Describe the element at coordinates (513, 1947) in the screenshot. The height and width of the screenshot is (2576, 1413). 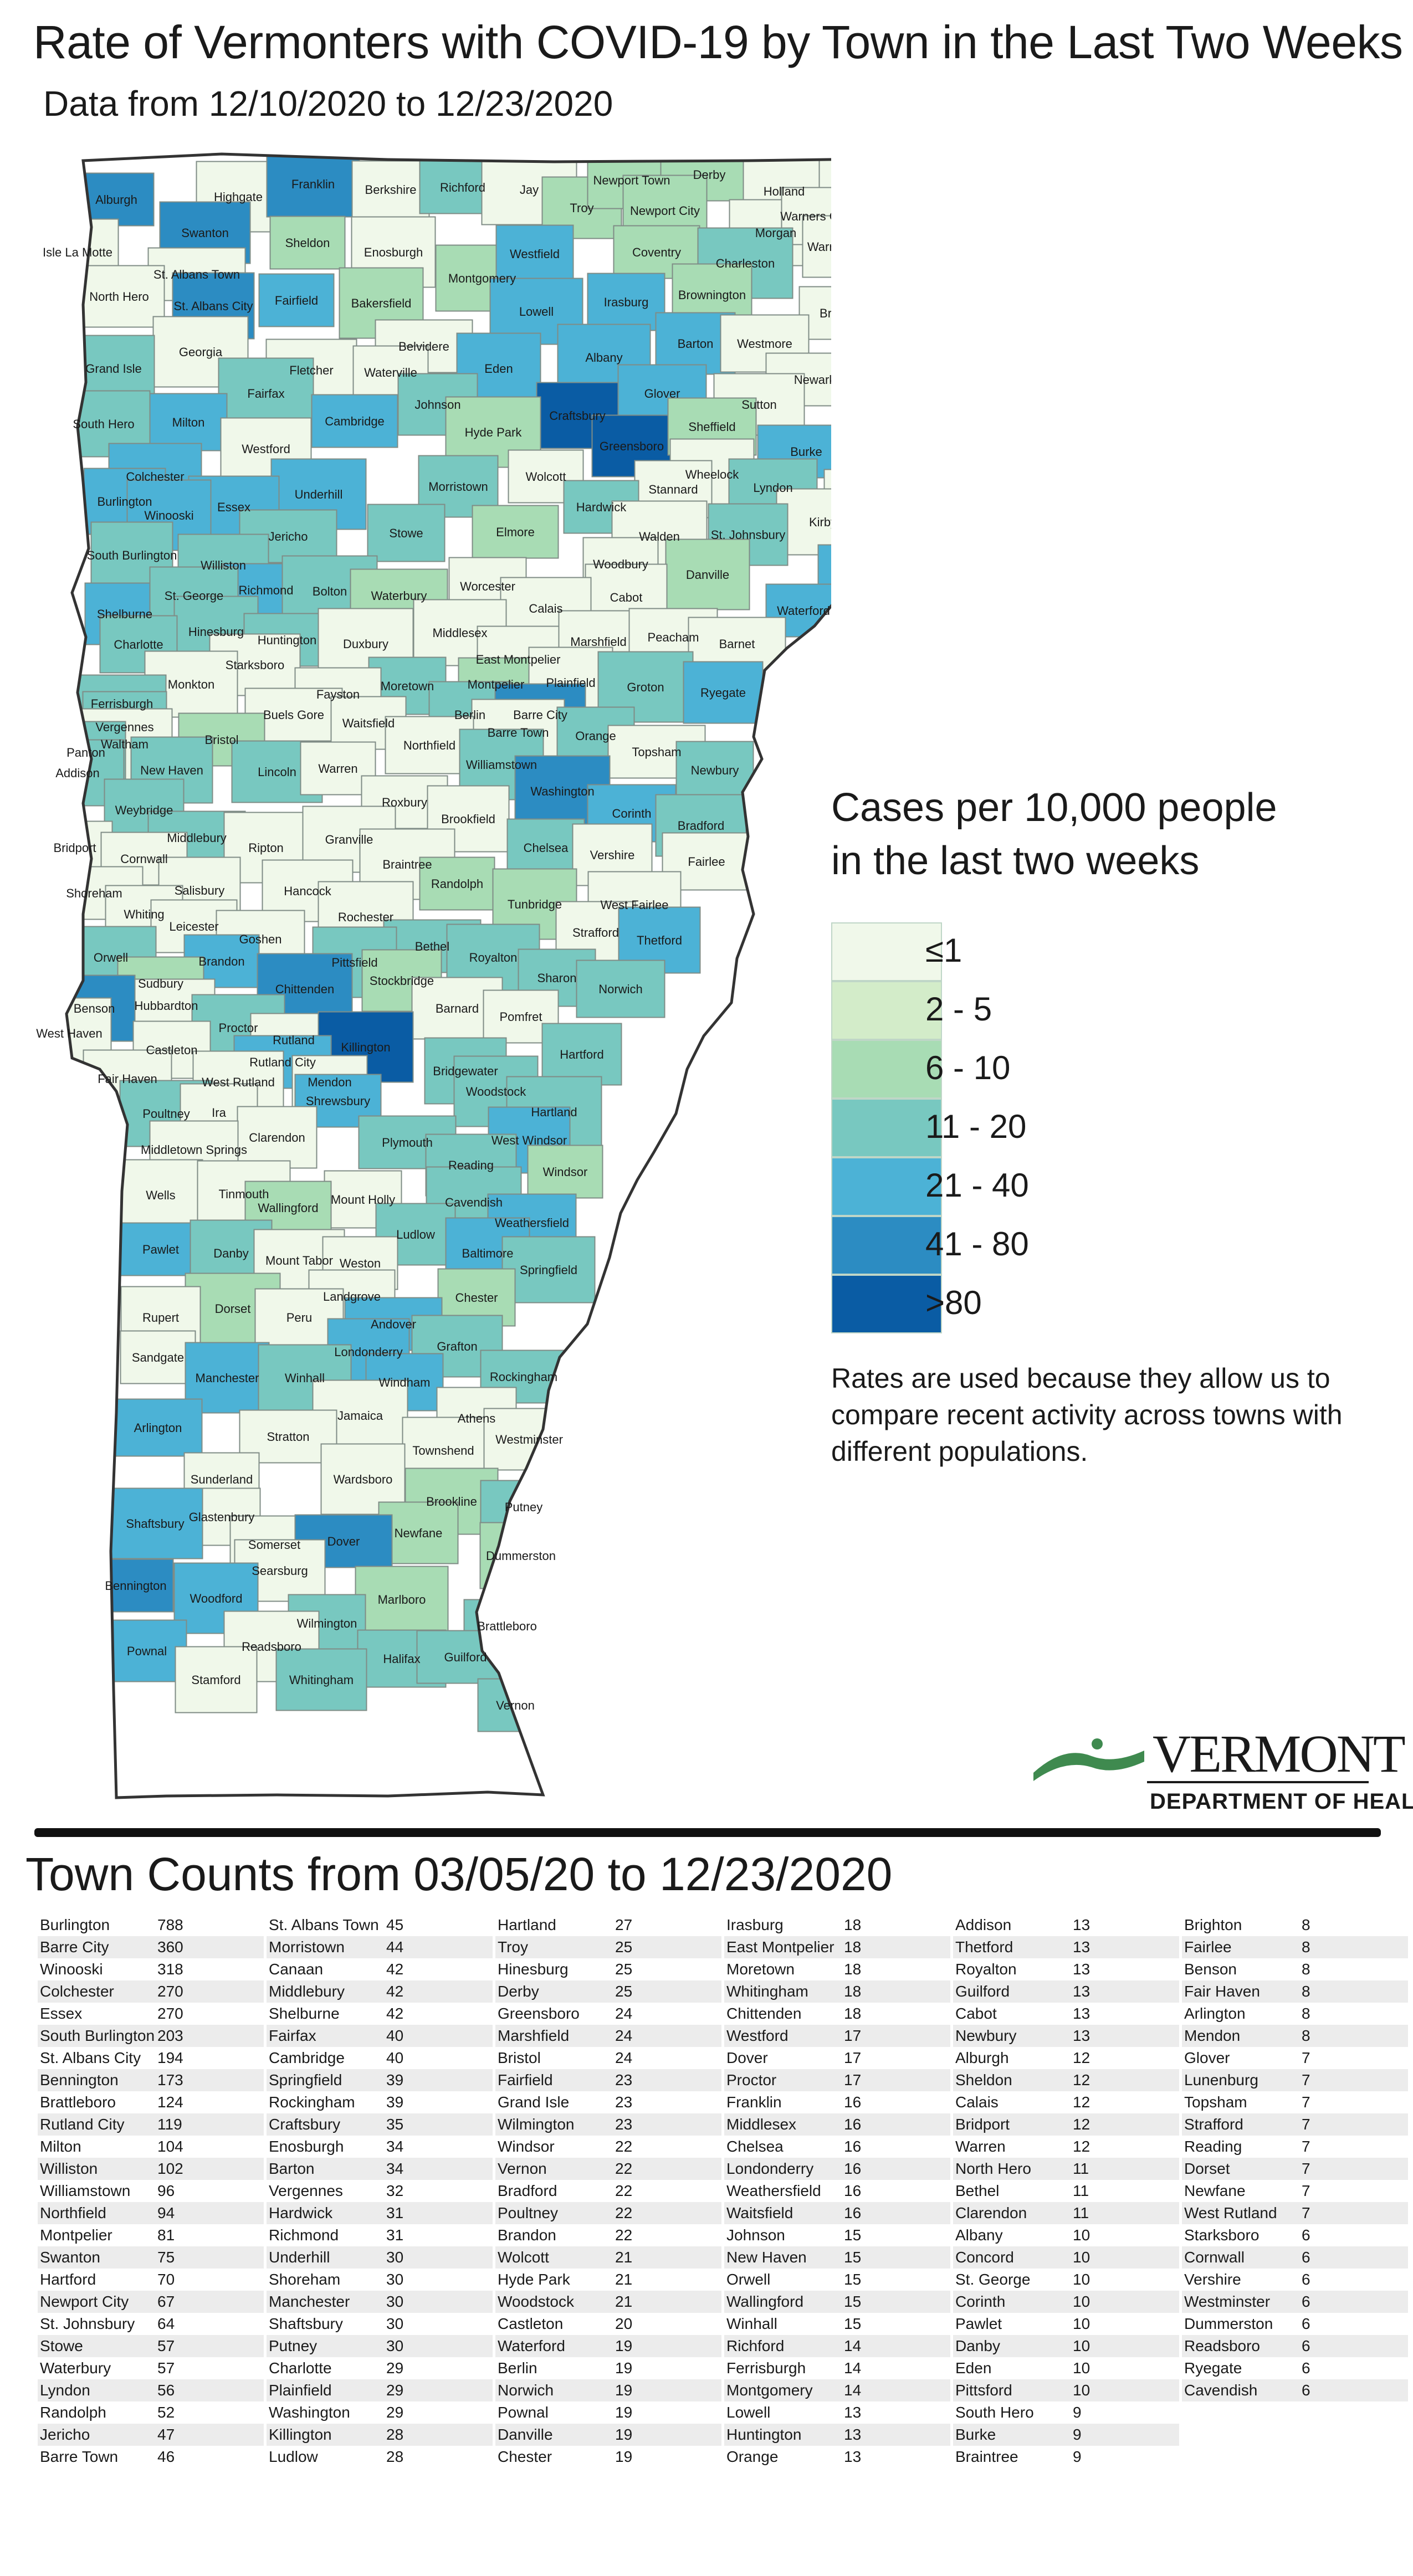
I see `town-name: Troy` at that location.